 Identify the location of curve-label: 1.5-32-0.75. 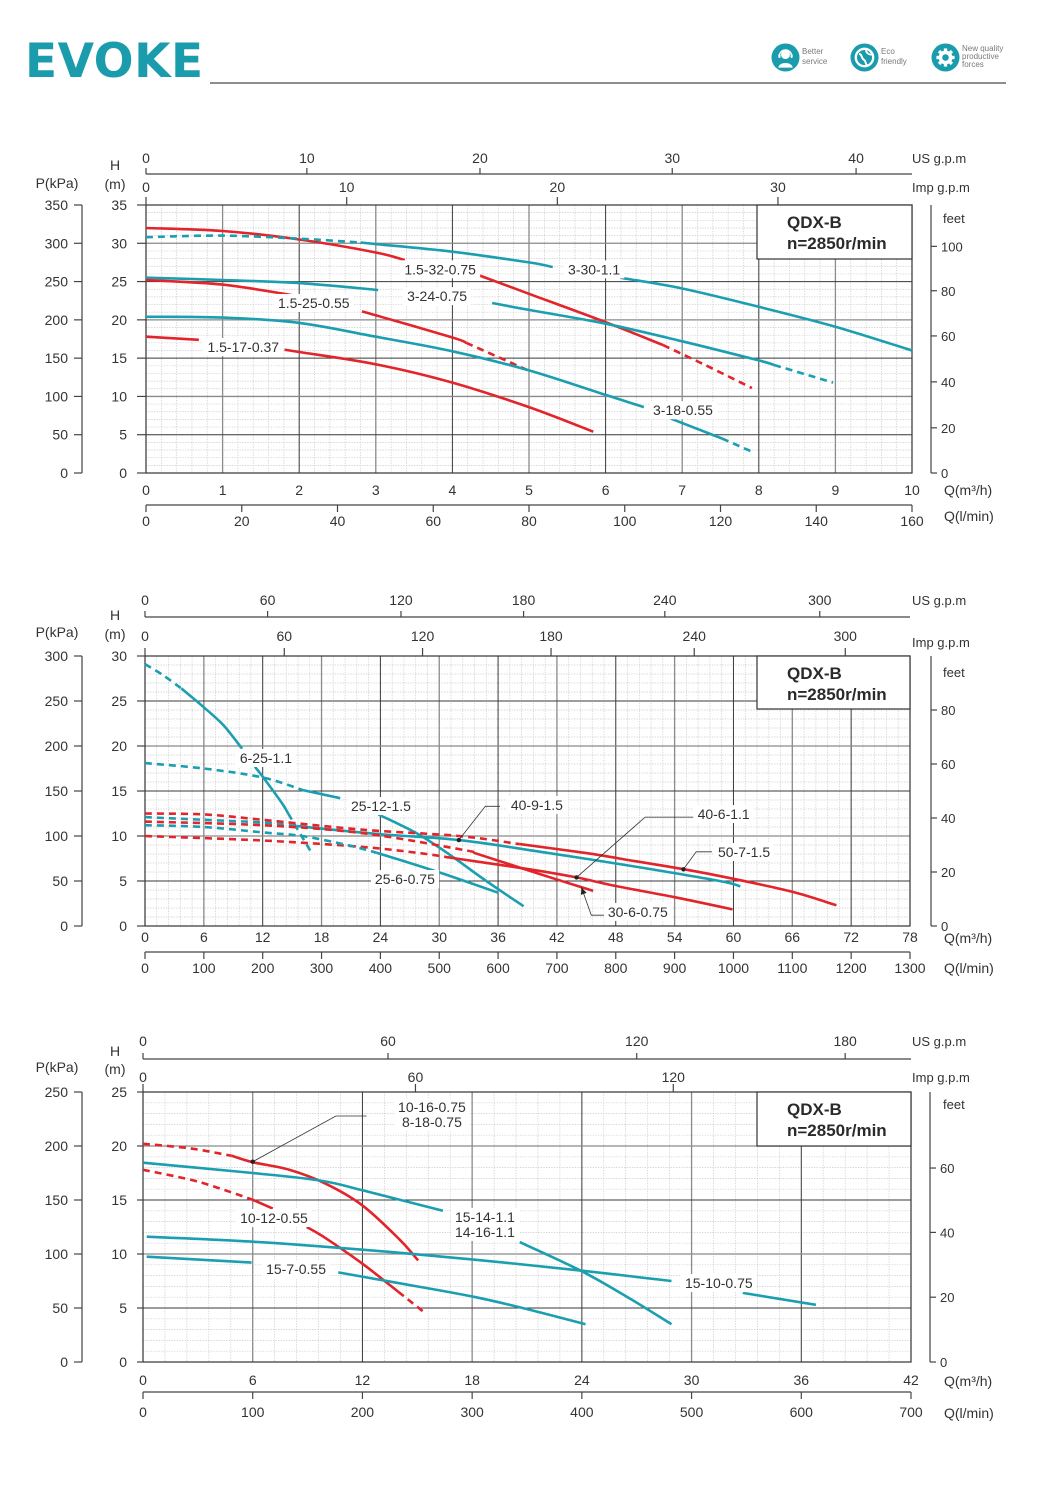
(440, 269).